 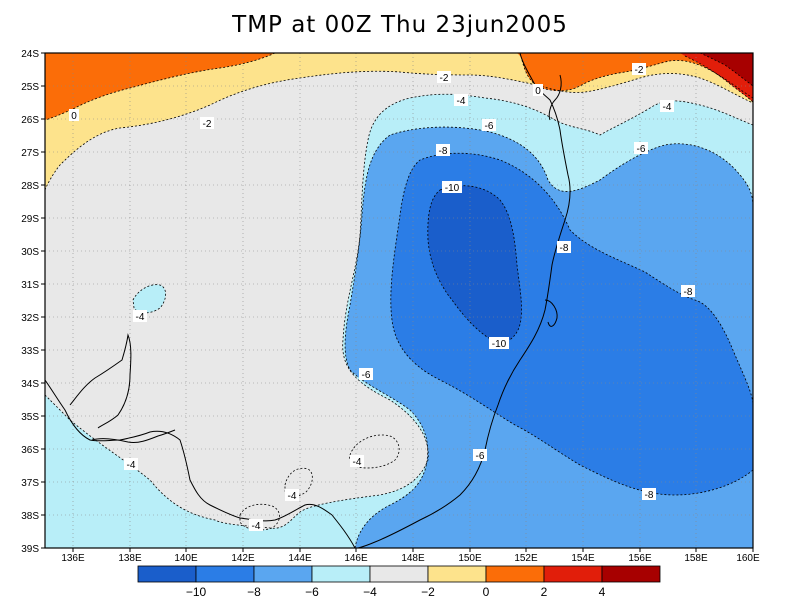 What do you see at coordinates (474, 264) in the screenshot?
I see `band-minus12-minus10` at bounding box center [474, 264].